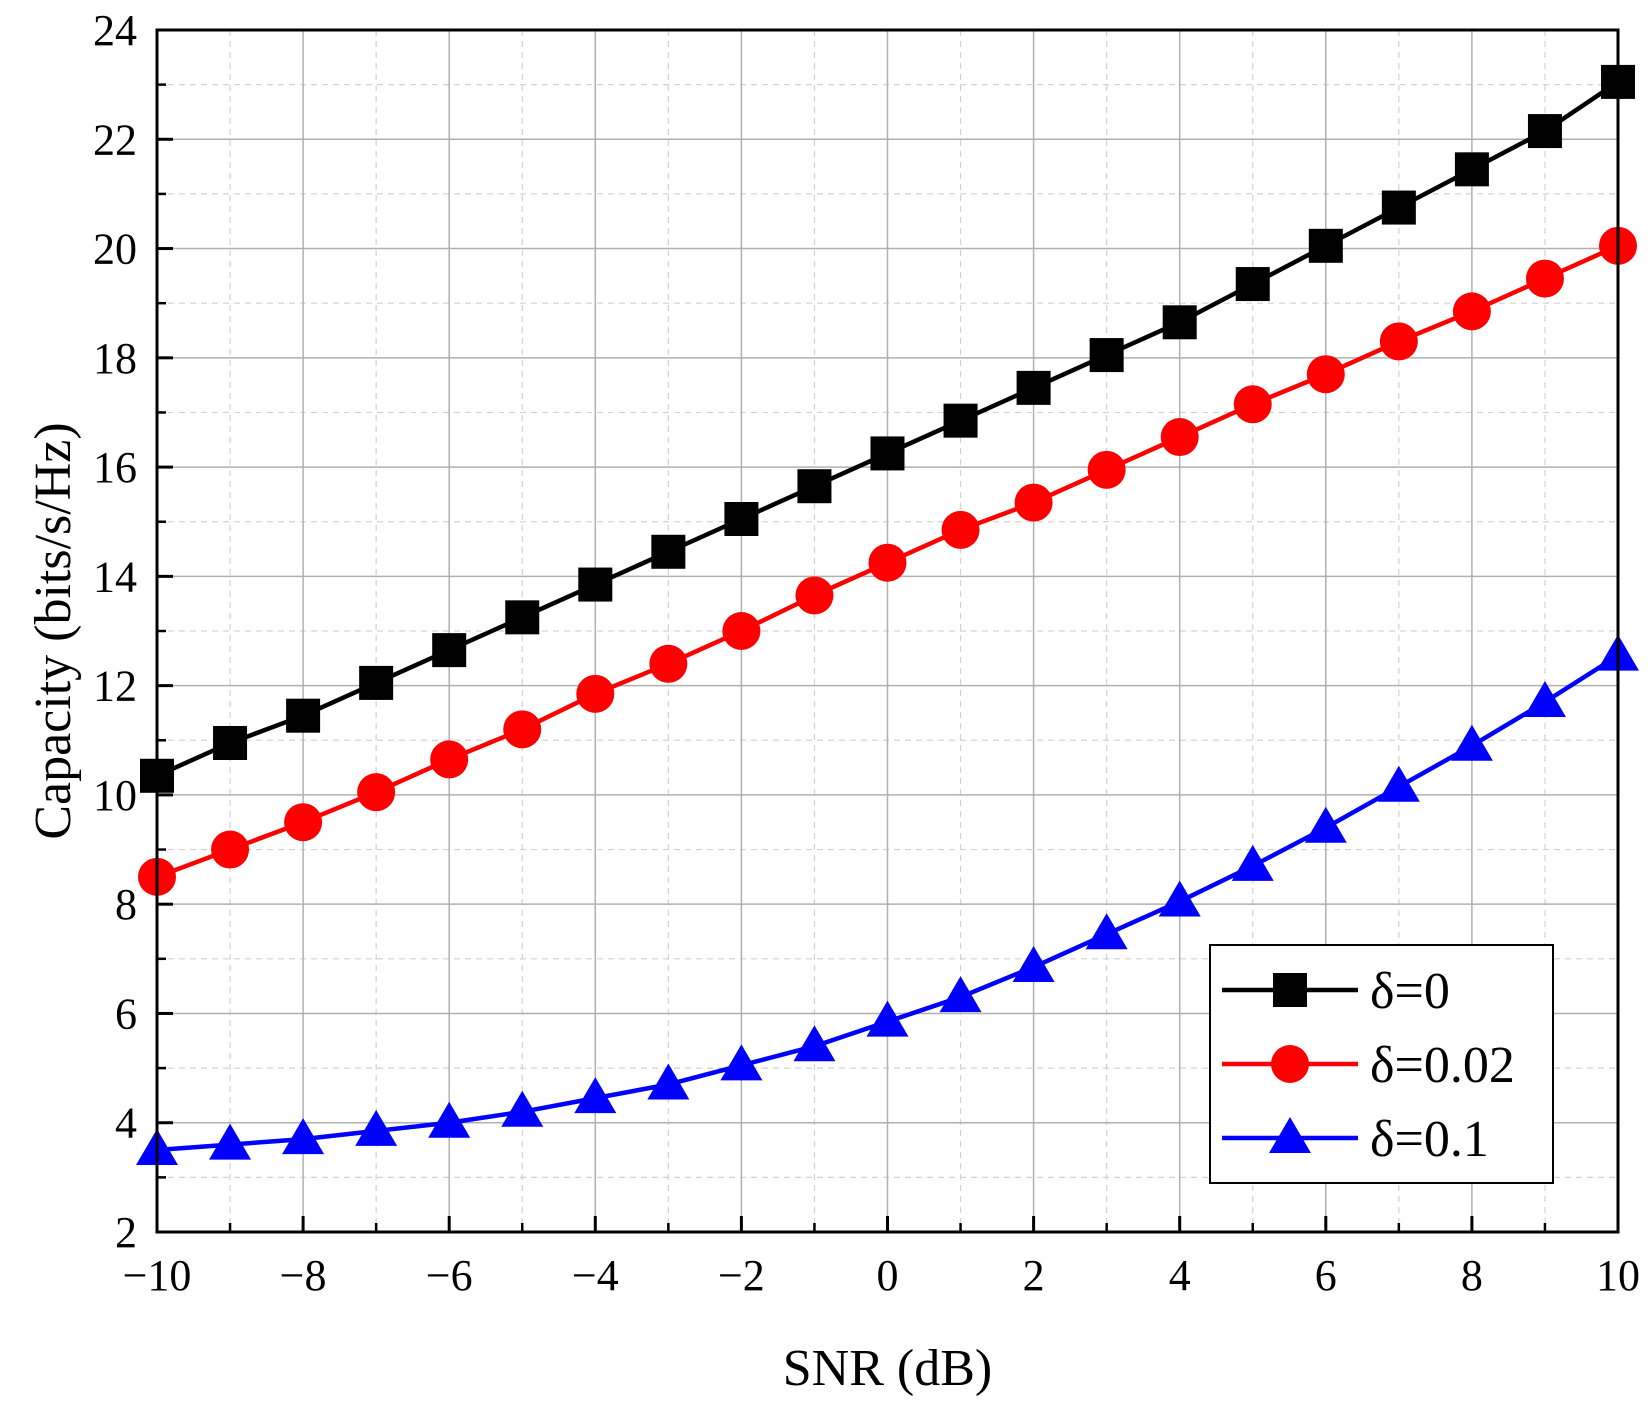 This screenshot has height=1421, width=1651. What do you see at coordinates (115, 139) in the screenshot?
I see `y-tick-label: 22` at bounding box center [115, 139].